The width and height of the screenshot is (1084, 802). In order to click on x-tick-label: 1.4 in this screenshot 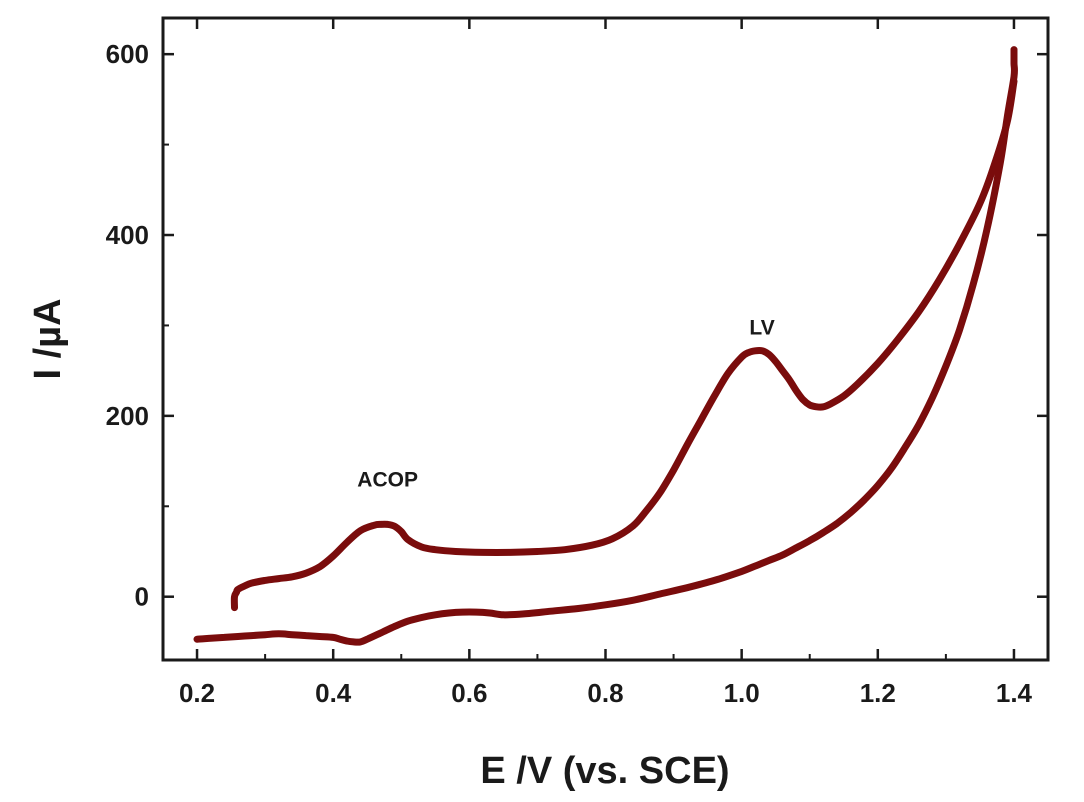, I will do `click(1014, 693)`.